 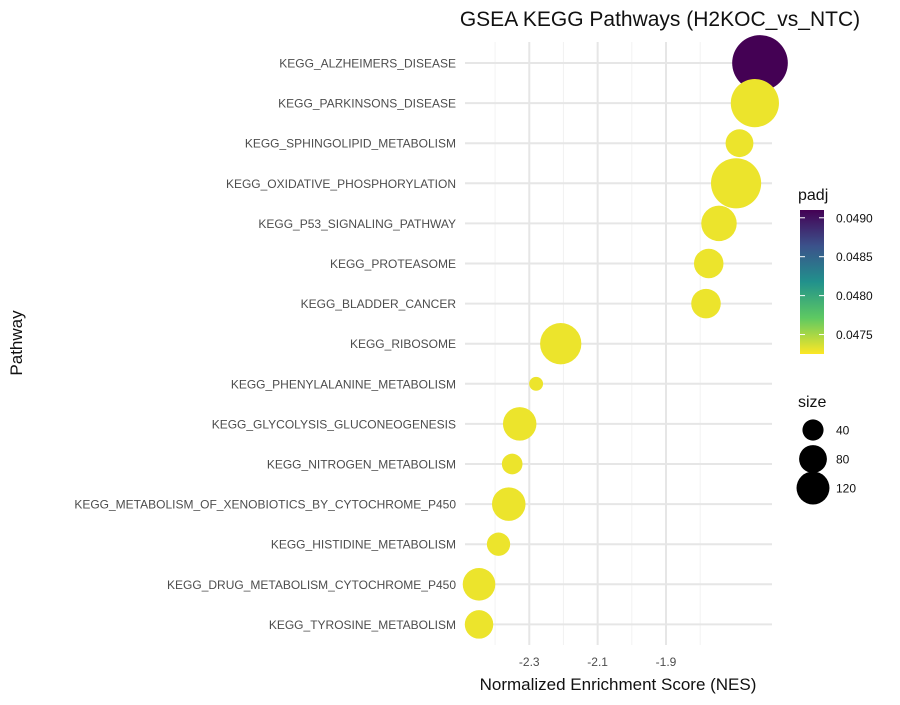 I want to click on color-legend-title: padj, so click(x=813, y=195).